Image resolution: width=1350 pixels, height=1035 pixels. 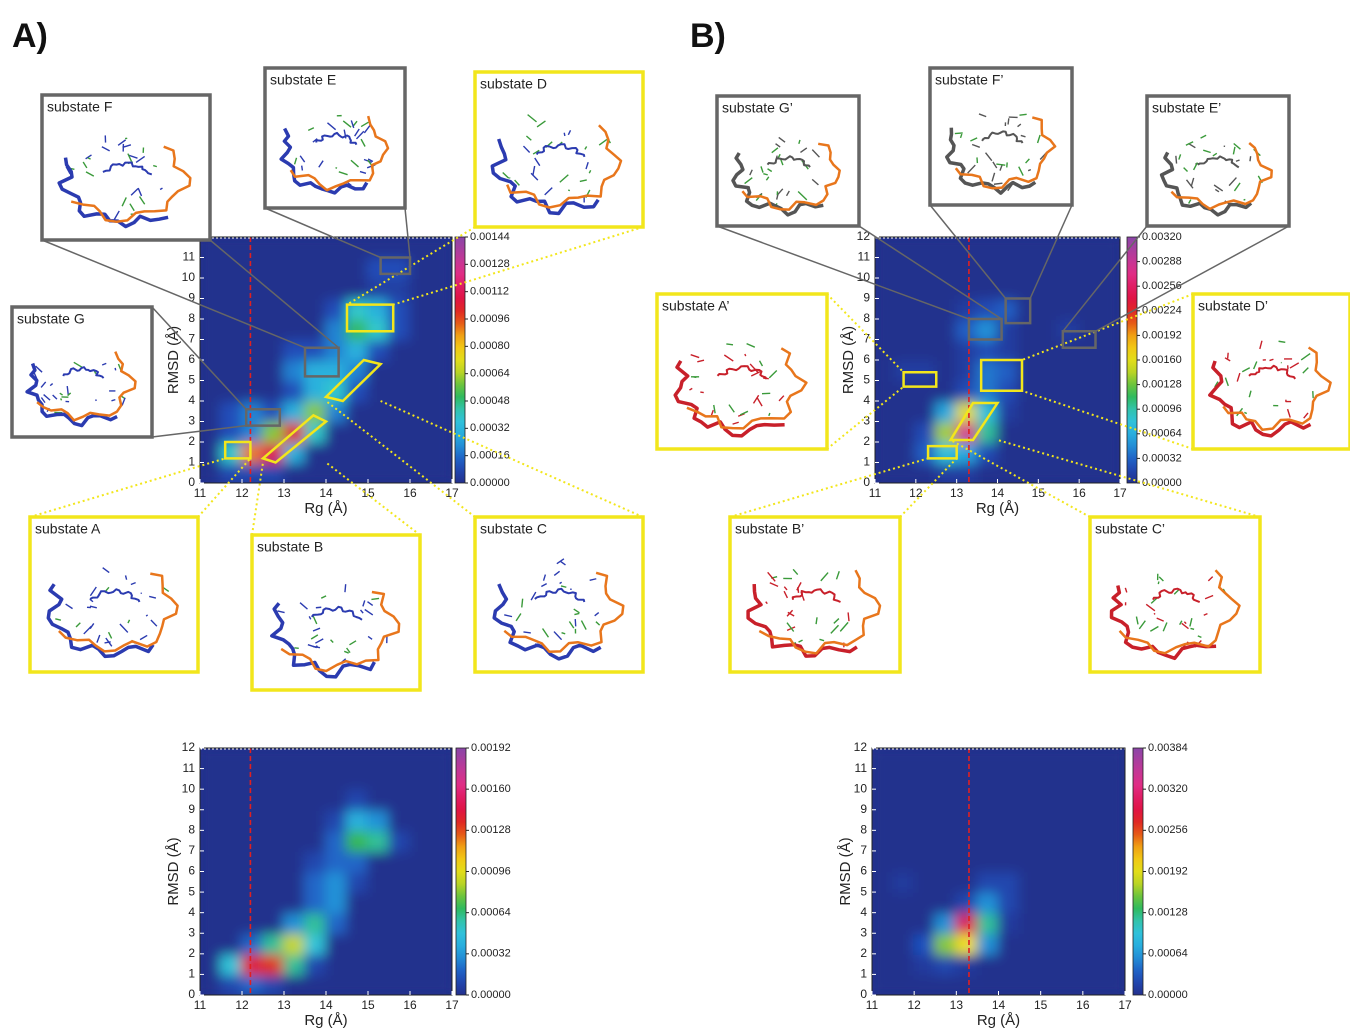 I want to click on colorbar-tick-label: 0.00096, so click(x=1162, y=409).